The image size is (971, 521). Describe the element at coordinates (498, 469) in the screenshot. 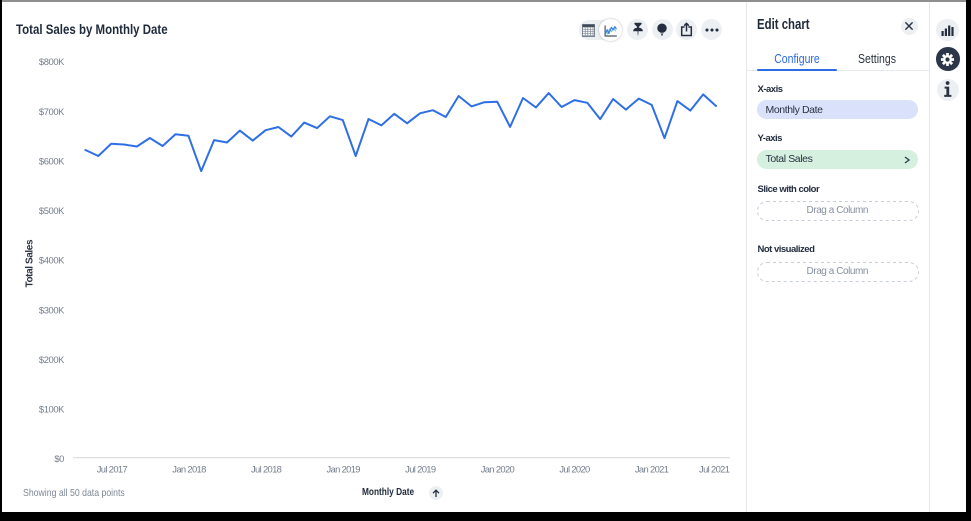

I see `svg-text: Jan 2020` at that location.